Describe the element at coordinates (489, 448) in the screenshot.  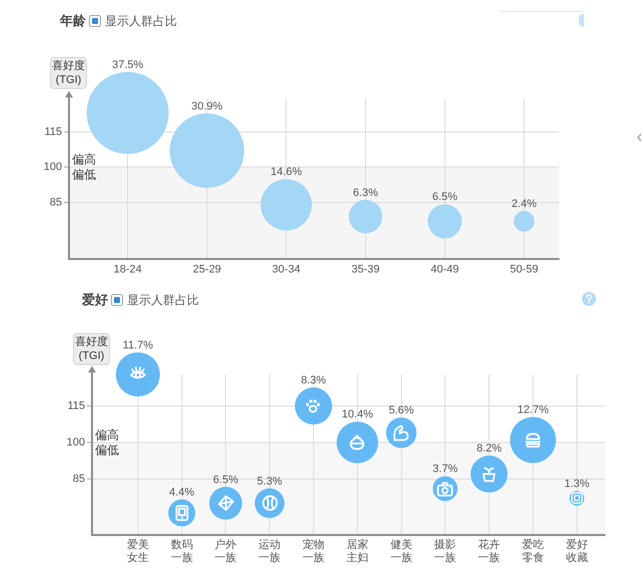
I see `data-label: 8.2%` at that location.